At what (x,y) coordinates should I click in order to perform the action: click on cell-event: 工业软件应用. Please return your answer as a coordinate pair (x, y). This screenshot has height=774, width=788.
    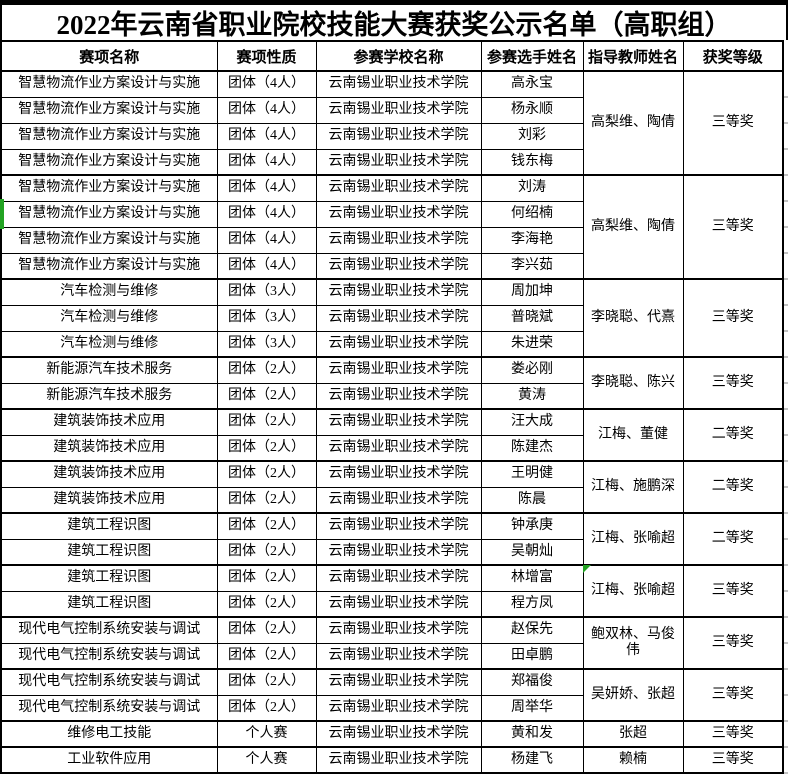
    Looking at the image, I should click on (109, 760).